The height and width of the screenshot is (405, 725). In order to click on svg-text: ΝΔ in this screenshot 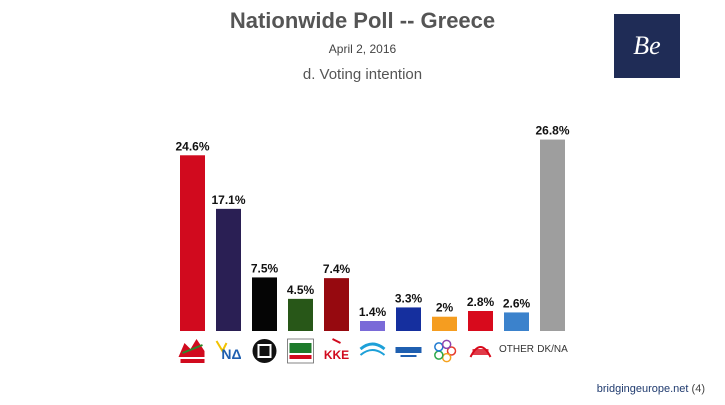, I will do `click(231, 354)`.